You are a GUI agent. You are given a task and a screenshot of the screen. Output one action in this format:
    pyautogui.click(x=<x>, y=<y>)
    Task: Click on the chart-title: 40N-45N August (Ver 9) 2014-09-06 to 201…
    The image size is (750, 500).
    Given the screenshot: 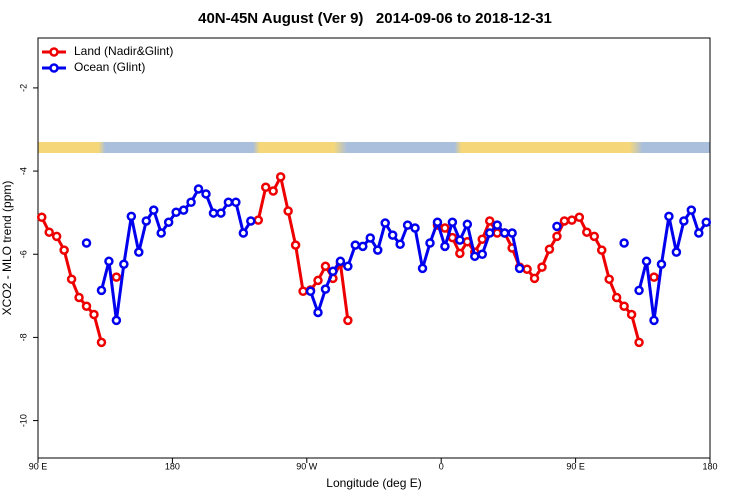 What is the action you would take?
    pyautogui.click(x=375, y=18)
    